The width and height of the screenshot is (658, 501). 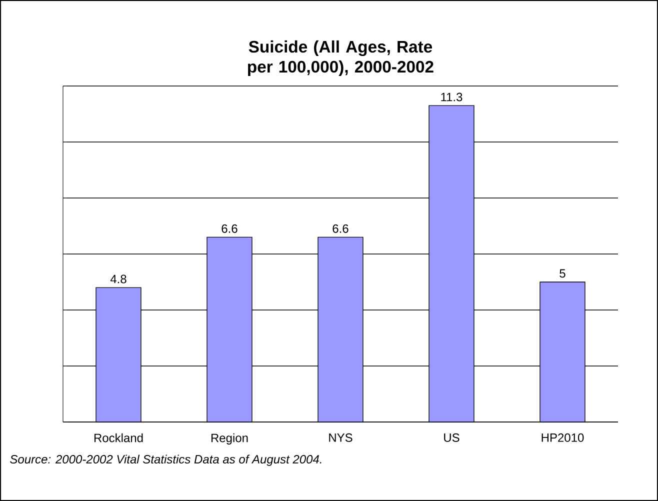 What do you see at coordinates (563, 437) in the screenshot?
I see `x-tick-label: HP2010` at bounding box center [563, 437].